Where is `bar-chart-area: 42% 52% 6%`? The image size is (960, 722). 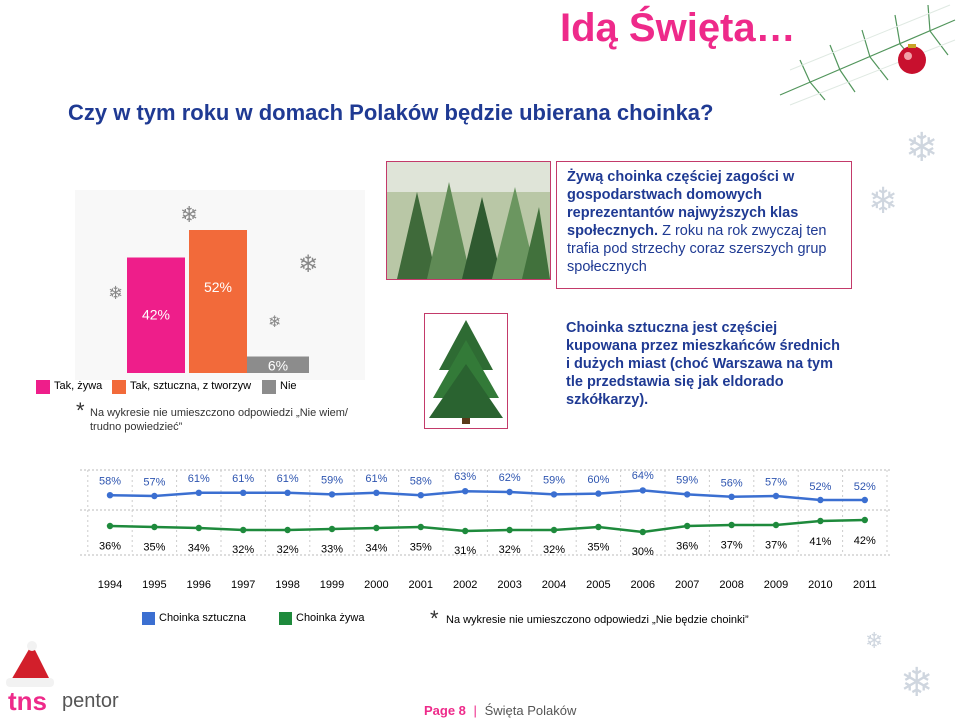
bar-chart-area: 42% 52% 6% is located at coordinates (220, 285).